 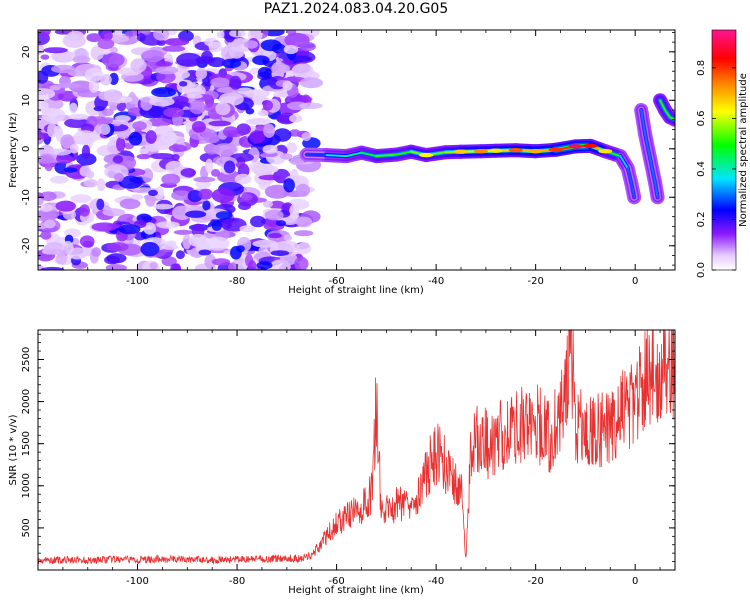 What do you see at coordinates (701, 169) in the screenshot?
I see `colorbar-tick-label: 0.4` at bounding box center [701, 169].